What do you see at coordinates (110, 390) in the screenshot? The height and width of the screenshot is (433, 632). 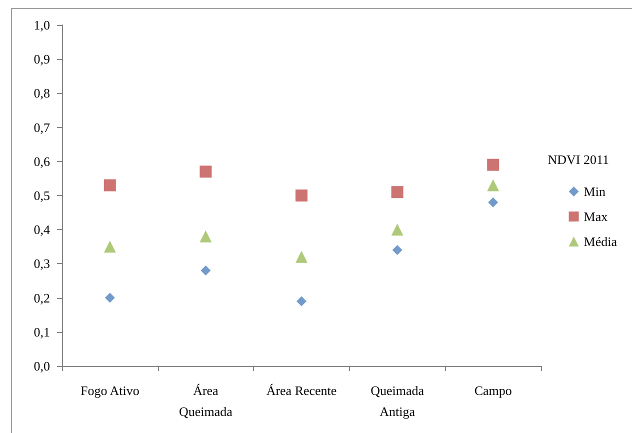 I see `x-tick-label: Fogo Ativo` at bounding box center [110, 390].